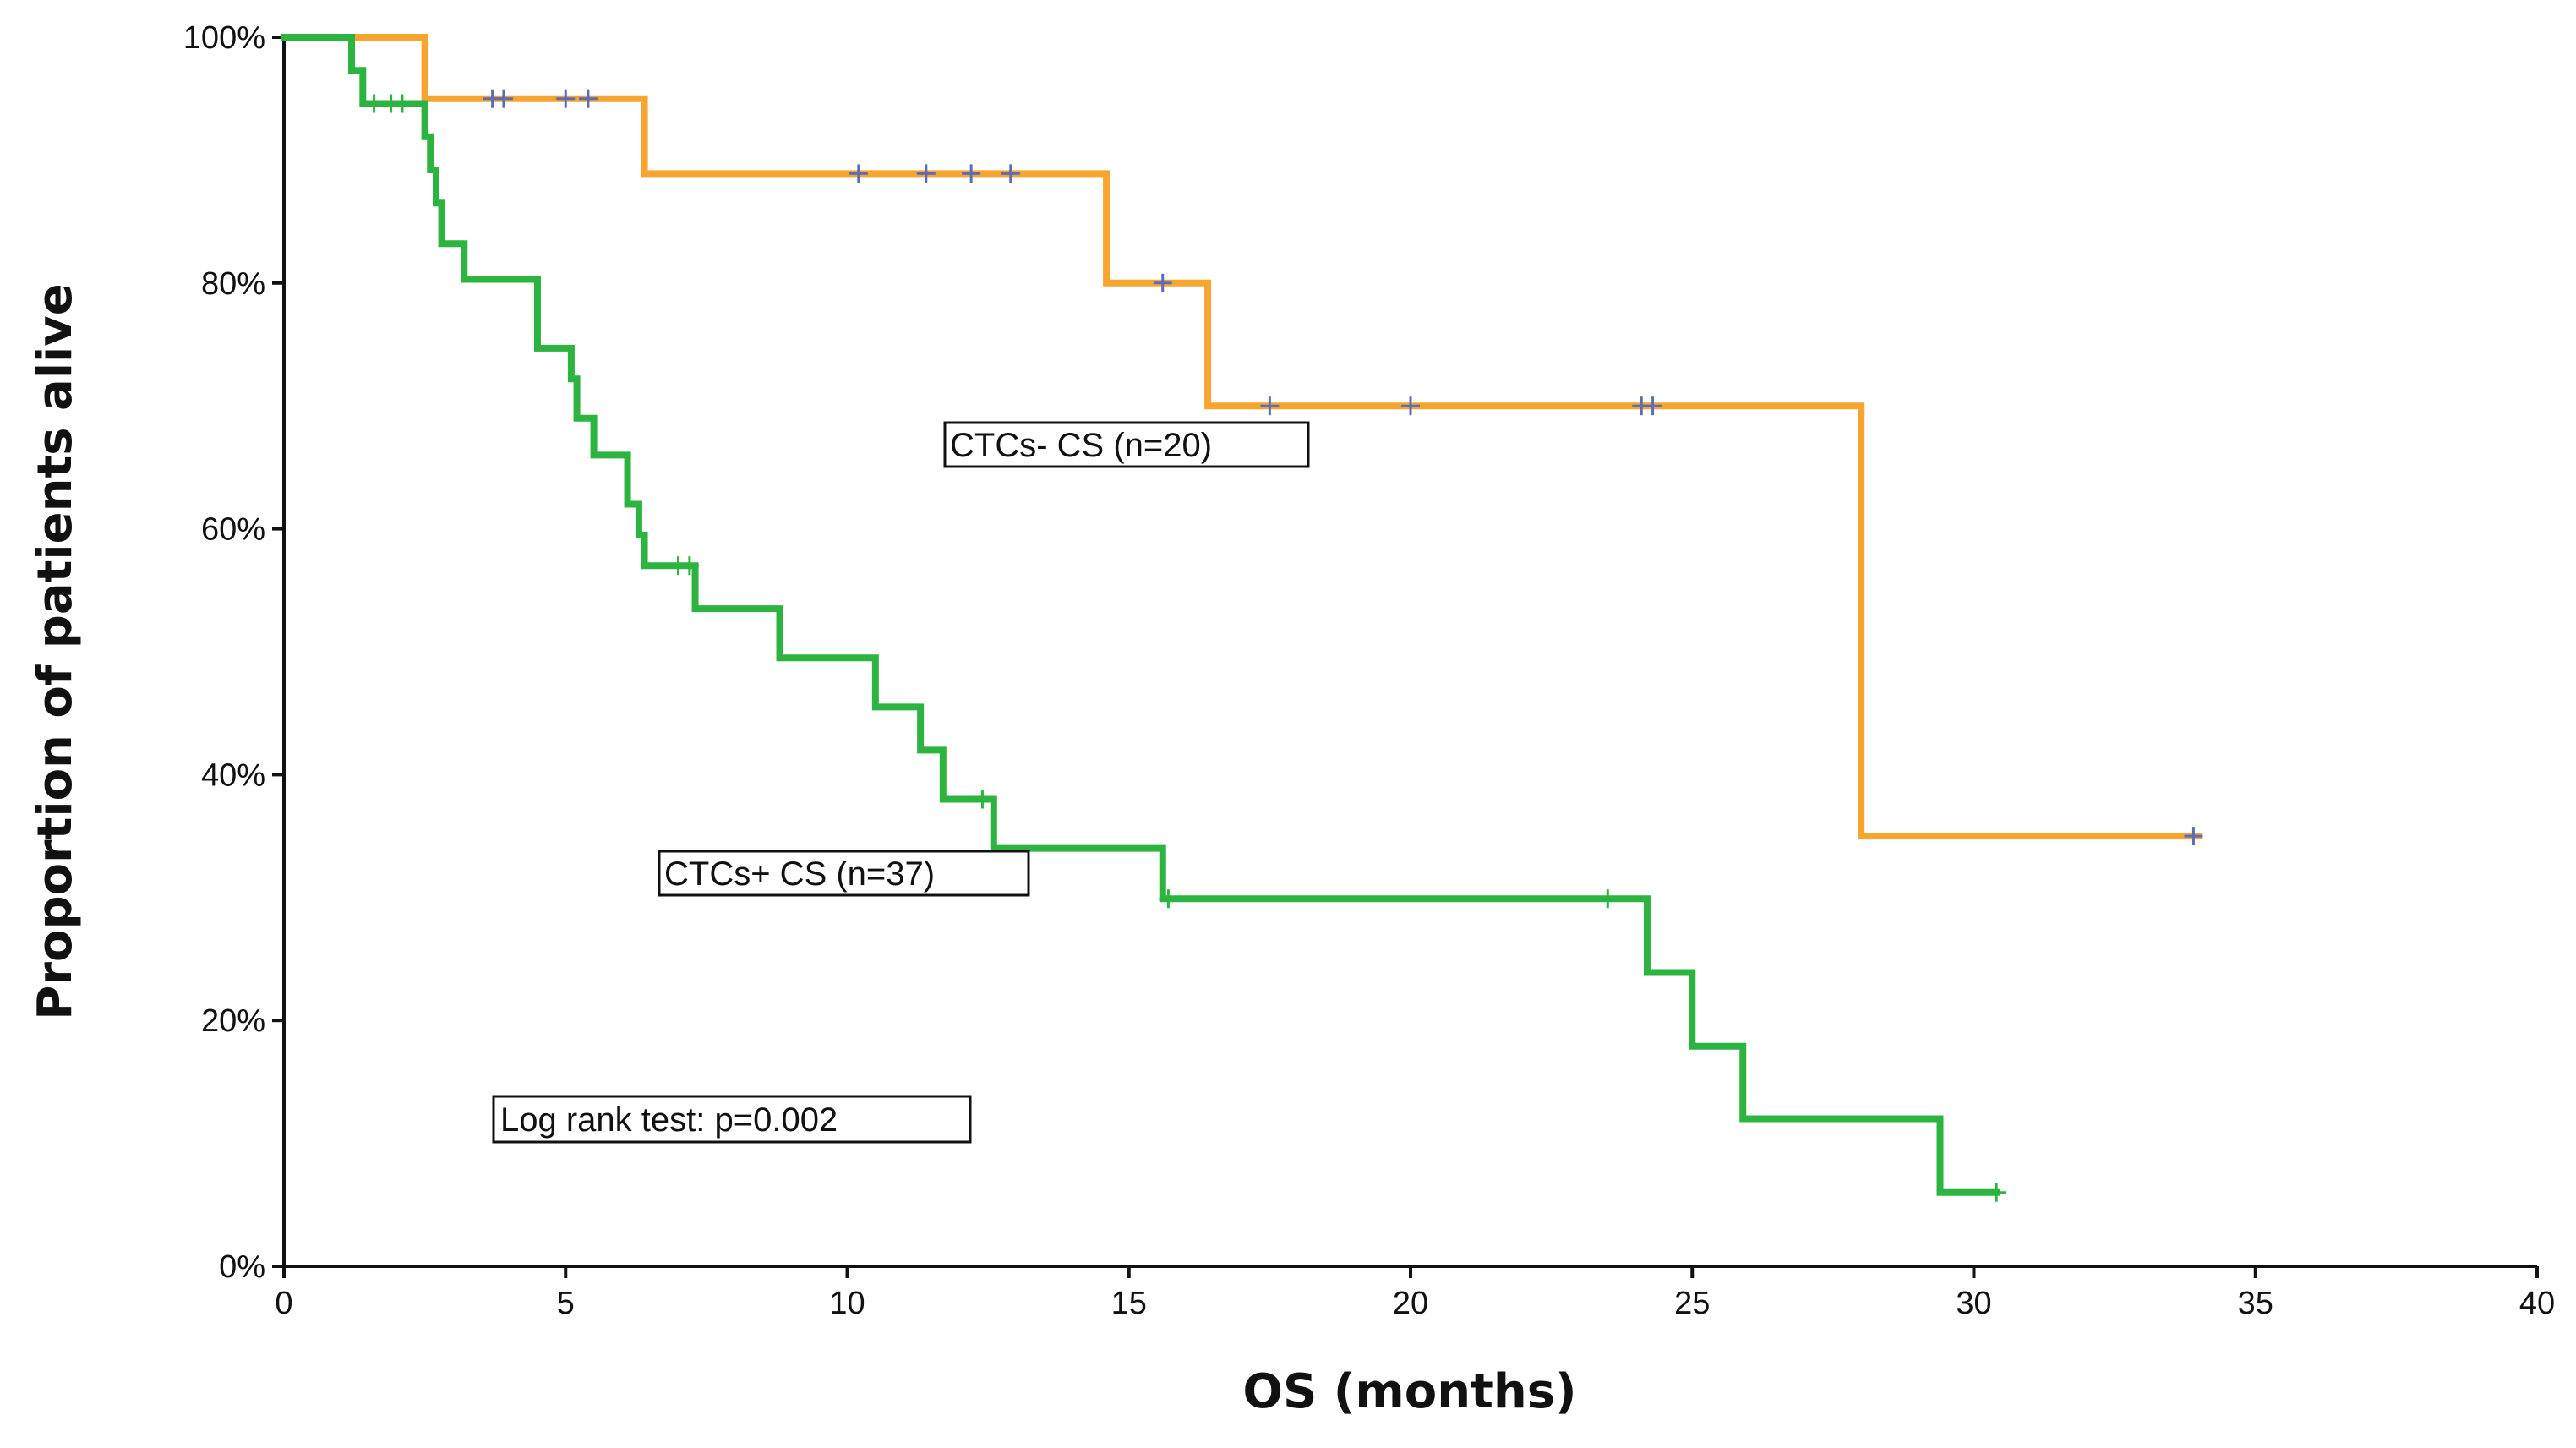 Image resolution: width=2576 pixels, height=1448 pixels. What do you see at coordinates (566, 1303) in the screenshot?
I see `x-tick-label: 5` at bounding box center [566, 1303].